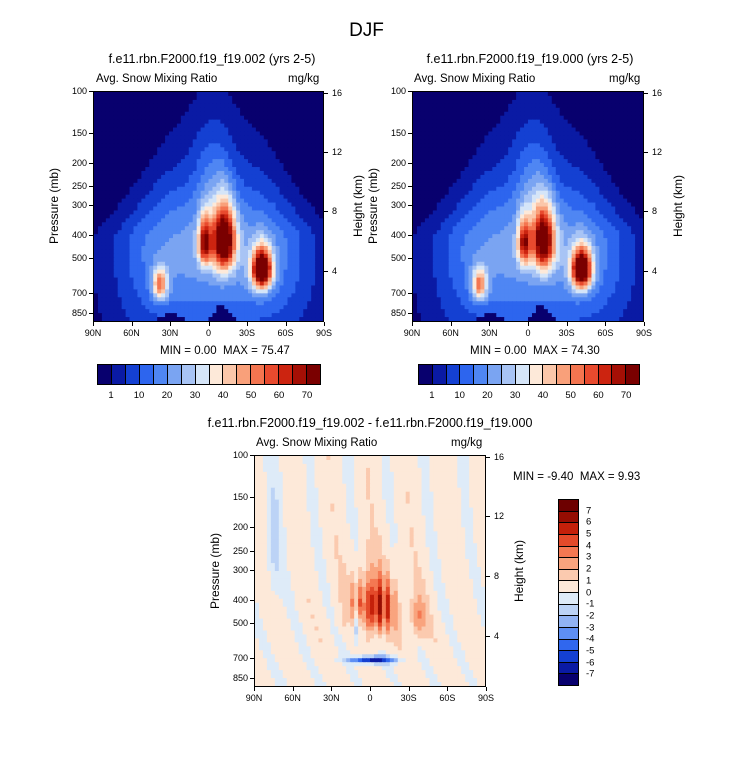 This screenshot has width=733, height=784. Describe the element at coordinates (300, 374) in the screenshot. I see `panel-left-colorbar-swatch` at that location.